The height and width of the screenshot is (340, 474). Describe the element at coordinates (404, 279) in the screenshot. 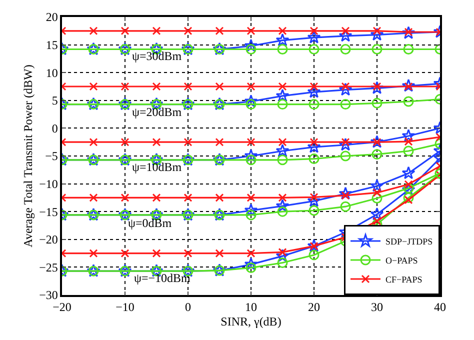

I see `legend-label: CF−PAPS` at that location.